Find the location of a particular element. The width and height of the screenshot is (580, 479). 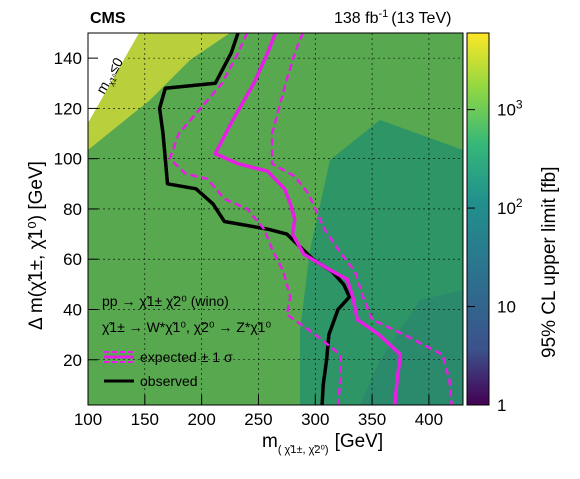

legend-observed-label: observed is located at coordinates (169, 381).